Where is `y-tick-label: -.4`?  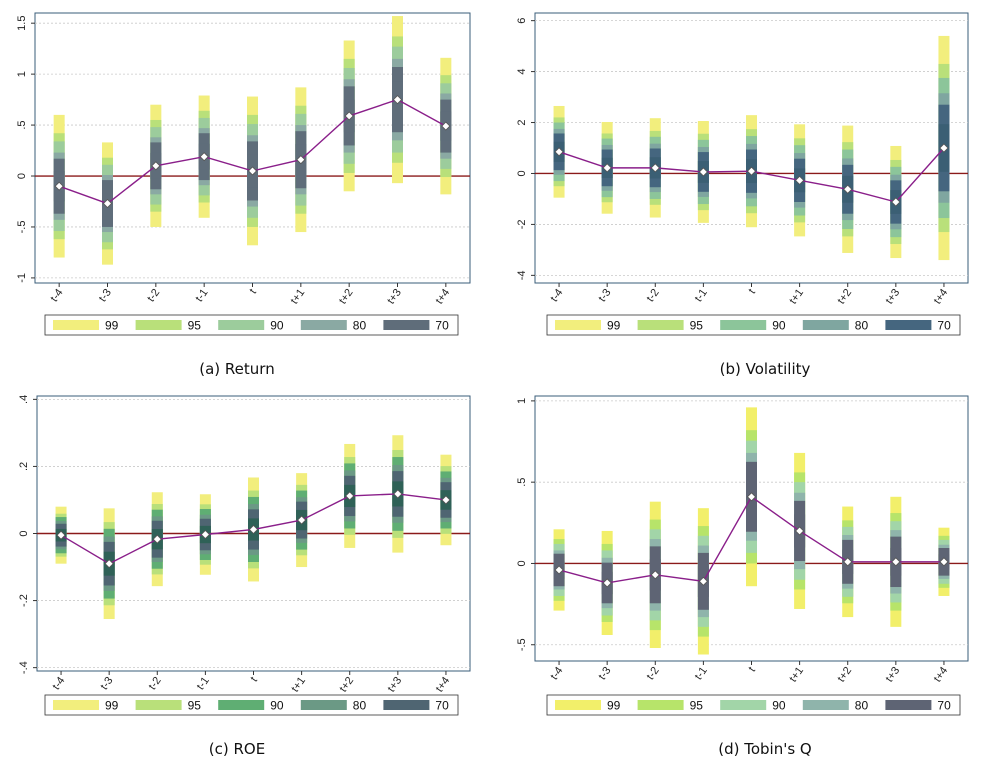
y-tick-label: -.4 is located at coordinates (24, 667).